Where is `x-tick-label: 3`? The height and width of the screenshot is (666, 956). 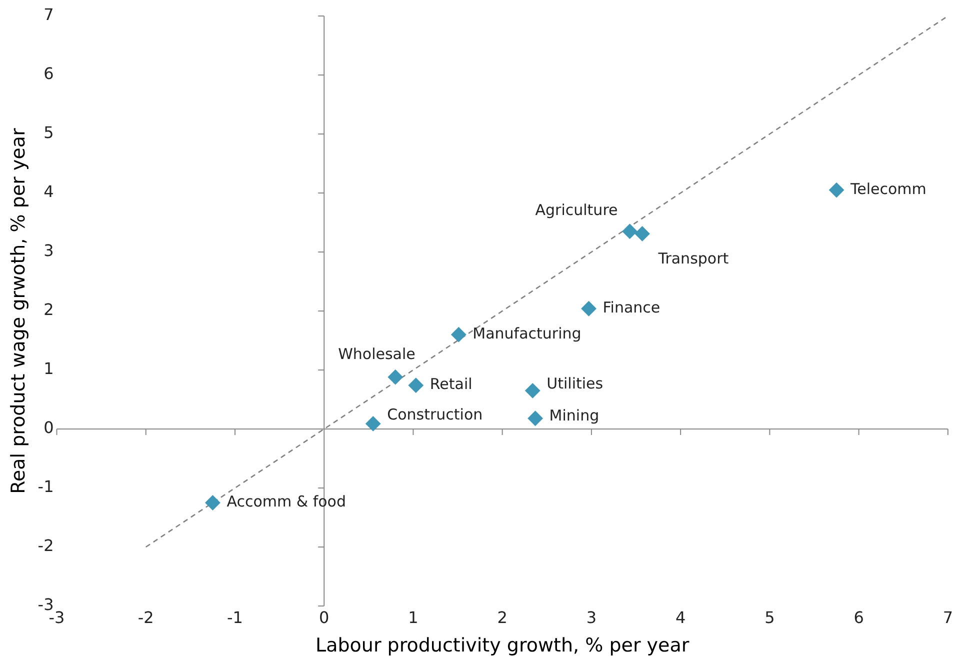 x-tick-label: 3 is located at coordinates (591, 617).